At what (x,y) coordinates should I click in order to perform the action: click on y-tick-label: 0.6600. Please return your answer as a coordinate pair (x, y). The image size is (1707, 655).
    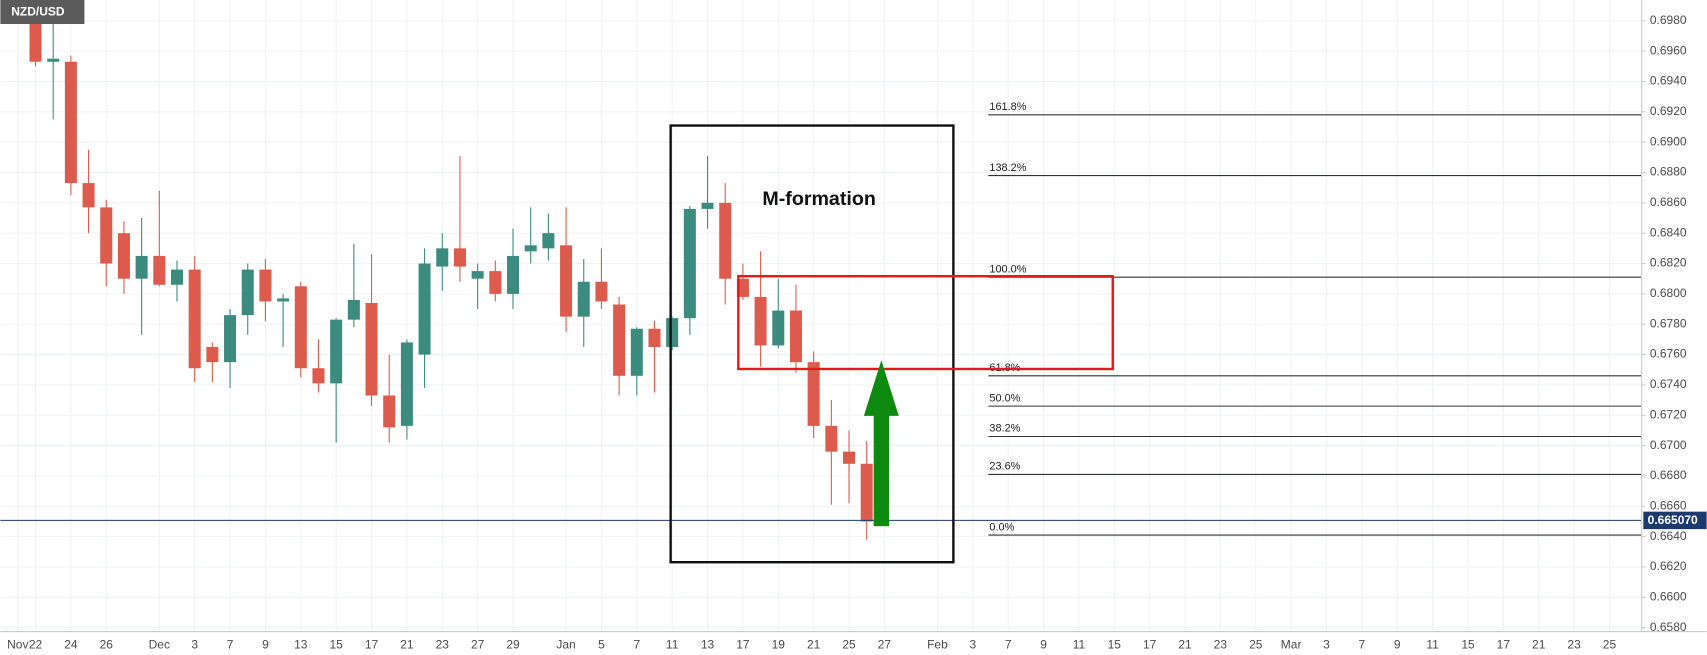
    Looking at the image, I should click on (1668, 596).